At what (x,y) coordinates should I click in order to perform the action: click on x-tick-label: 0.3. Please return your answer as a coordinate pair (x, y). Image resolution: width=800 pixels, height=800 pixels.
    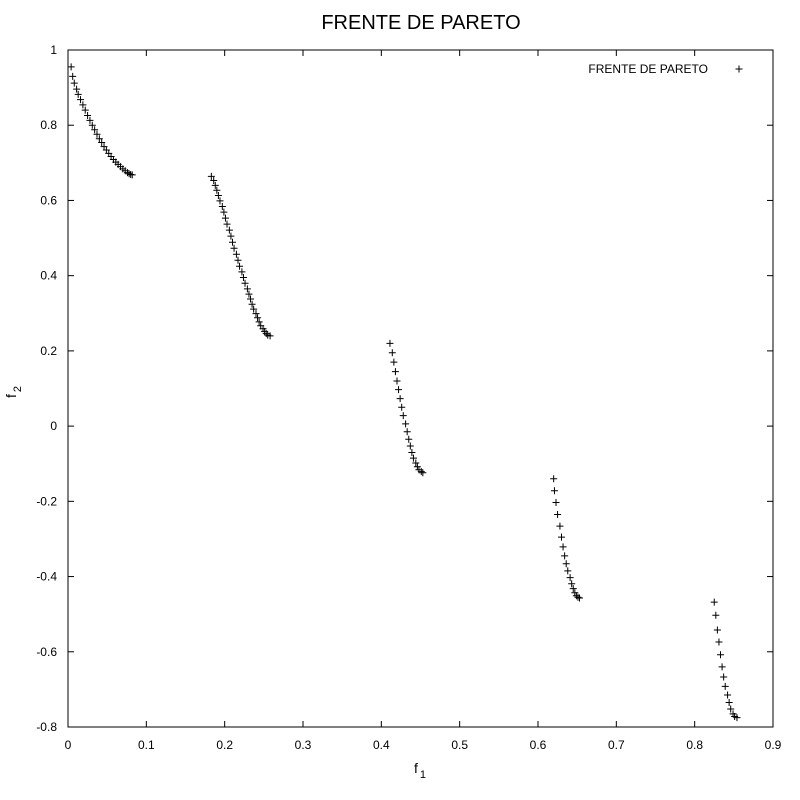
    Looking at the image, I should click on (303, 745).